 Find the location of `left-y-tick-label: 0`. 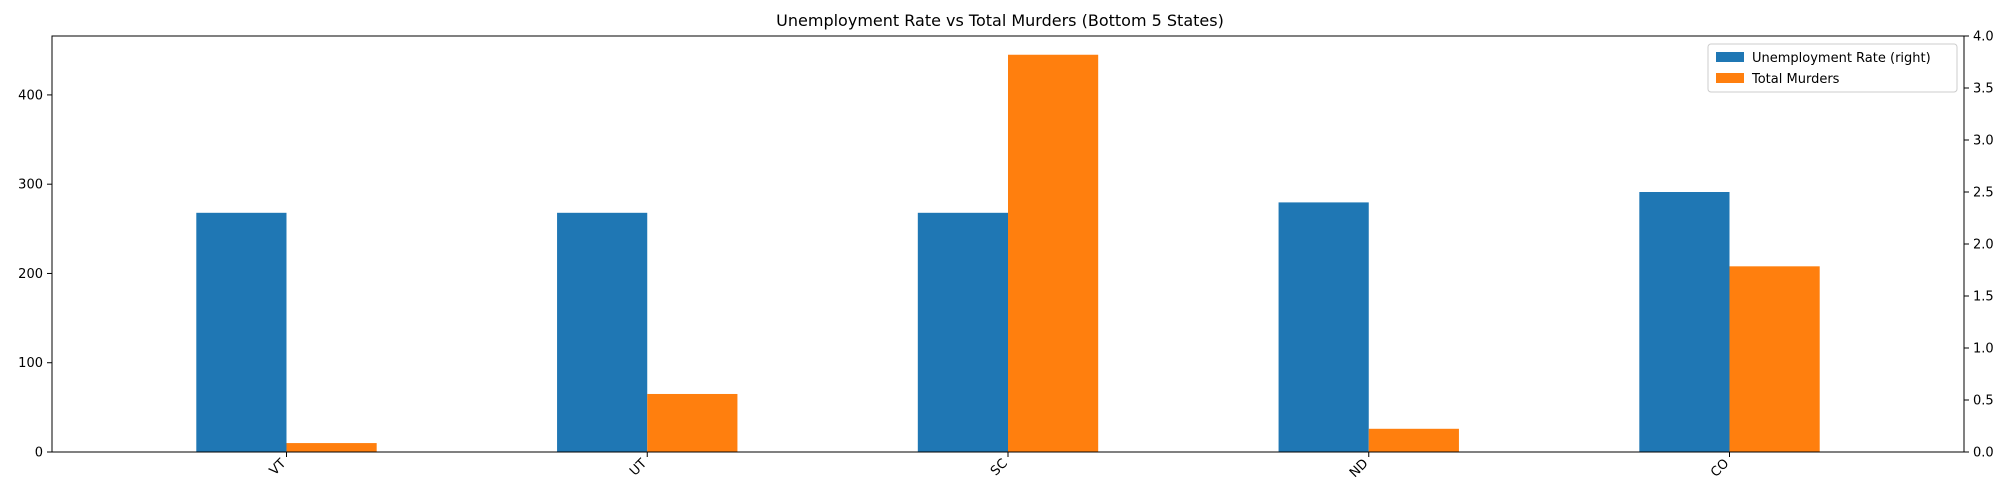

left-y-tick-label: 0 is located at coordinates (39, 453).